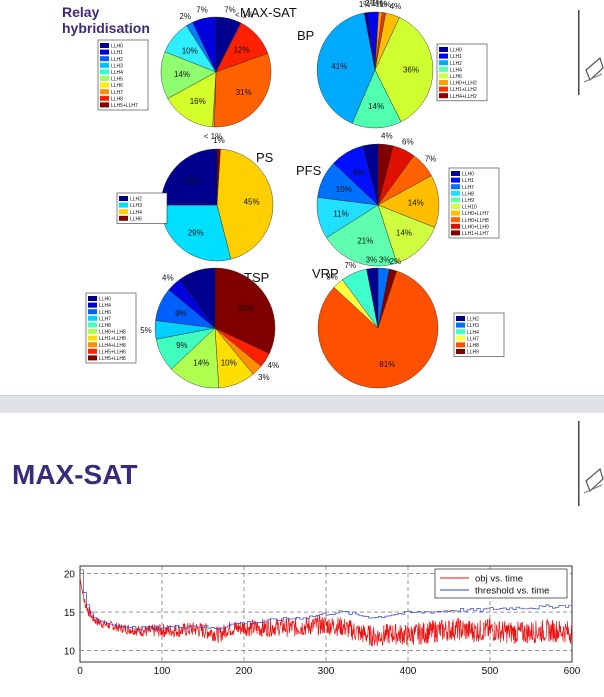  What do you see at coordinates (70, 575) in the screenshot?
I see `y-tick-label: 20` at bounding box center [70, 575].